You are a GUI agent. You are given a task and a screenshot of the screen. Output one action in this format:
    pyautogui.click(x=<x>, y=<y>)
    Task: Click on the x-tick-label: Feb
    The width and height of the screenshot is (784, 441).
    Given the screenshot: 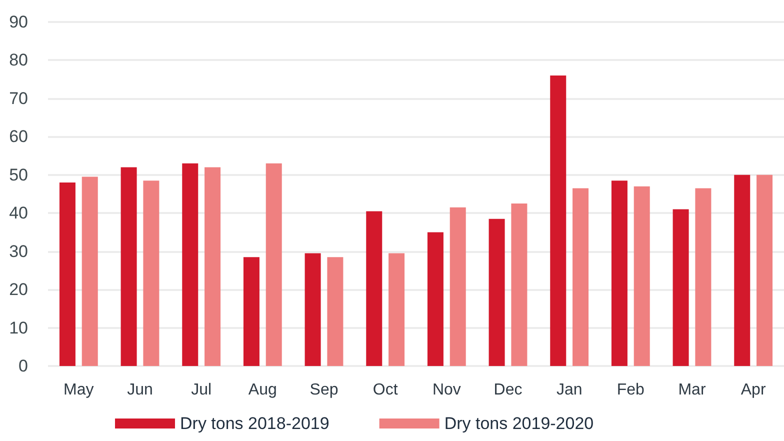 What is the action you would take?
    pyautogui.click(x=630, y=390)
    